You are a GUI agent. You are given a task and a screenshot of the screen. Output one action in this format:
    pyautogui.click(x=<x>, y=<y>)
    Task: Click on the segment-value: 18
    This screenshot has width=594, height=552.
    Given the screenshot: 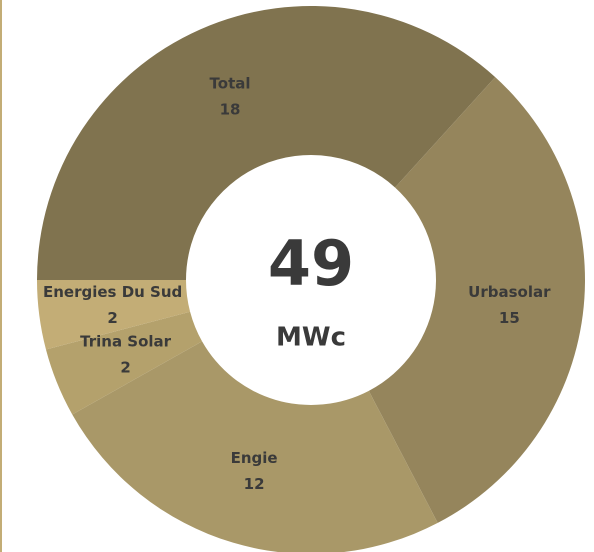 What is the action you would take?
    pyautogui.click(x=230, y=110)
    